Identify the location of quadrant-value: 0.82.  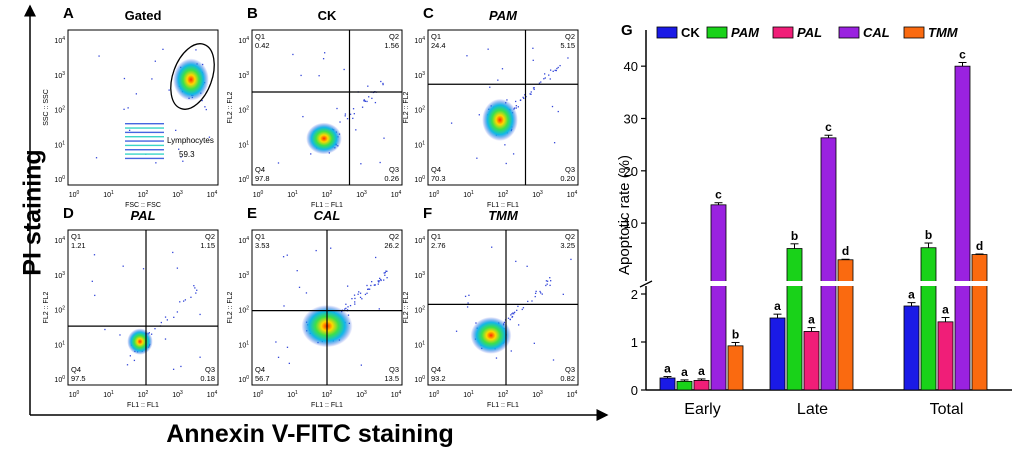
(567, 378).